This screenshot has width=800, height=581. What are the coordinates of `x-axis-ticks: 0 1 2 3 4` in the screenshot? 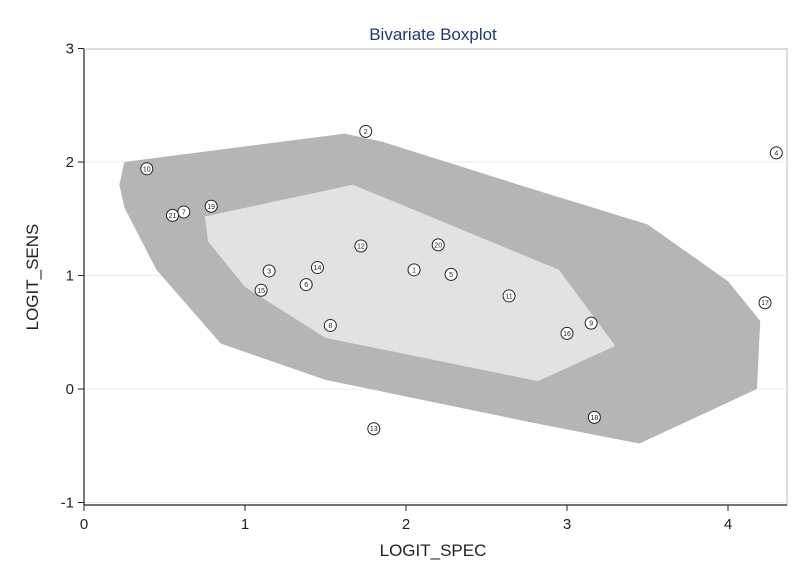 It's located at (406, 519).